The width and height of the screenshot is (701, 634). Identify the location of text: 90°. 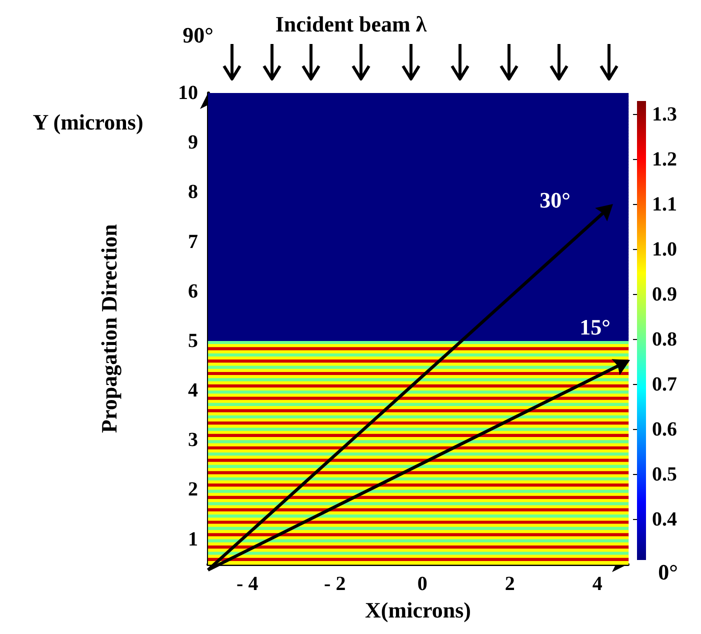
(198, 35).